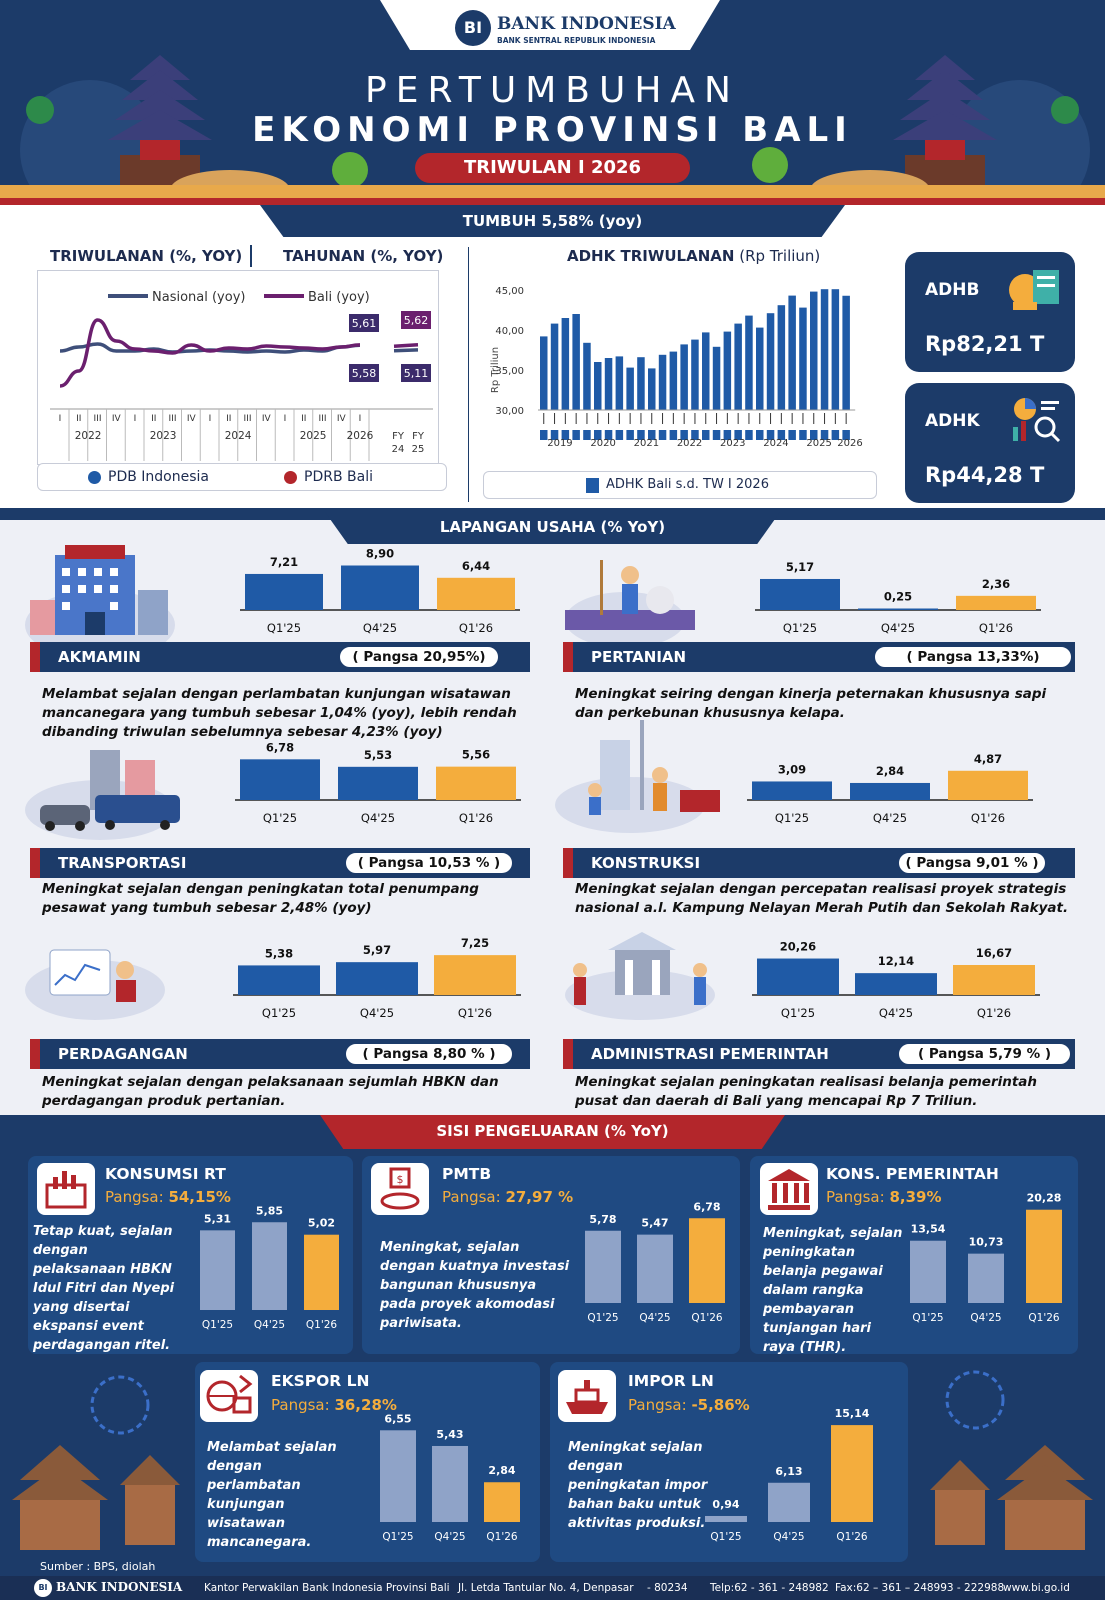 This screenshot has height=1600, width=1105. Describe the element at coordinates (313, 436) in the screenshot. I see `year-tick-label: 2025` at that location.